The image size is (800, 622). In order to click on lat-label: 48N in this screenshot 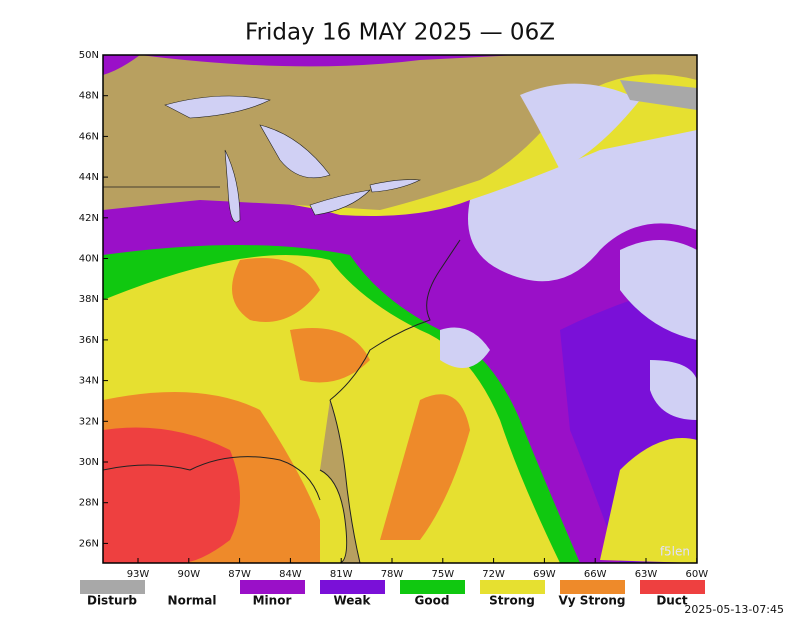, I will do `click(89, 96)`.